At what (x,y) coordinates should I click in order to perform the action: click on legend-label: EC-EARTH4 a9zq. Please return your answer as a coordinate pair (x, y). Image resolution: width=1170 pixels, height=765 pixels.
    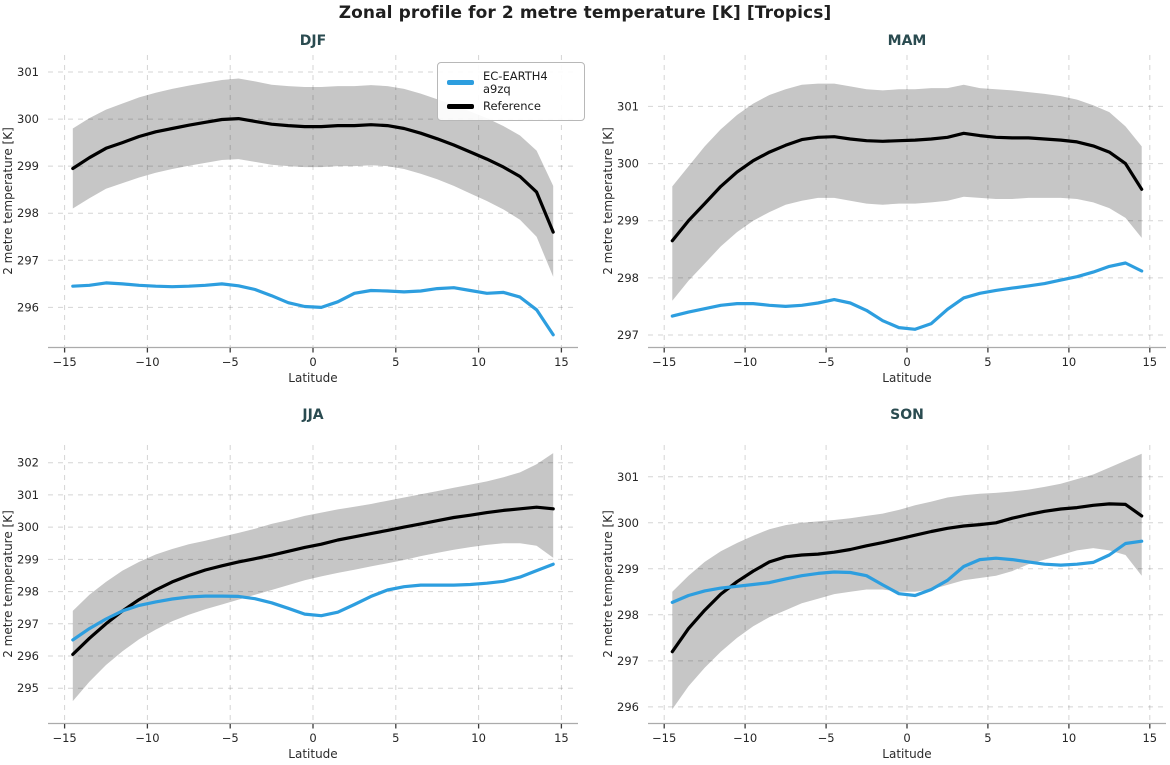
    Looking at the image, I should click on (515, 82).